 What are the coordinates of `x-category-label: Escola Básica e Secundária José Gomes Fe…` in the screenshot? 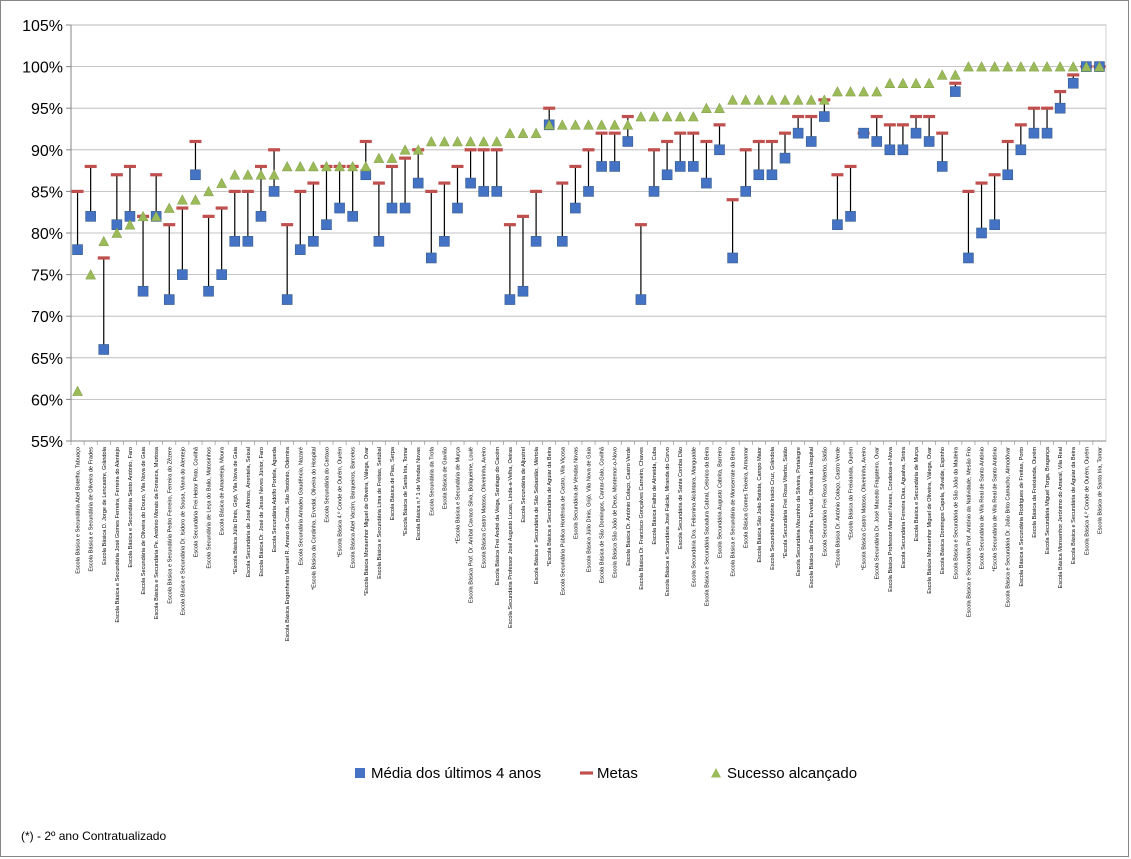 It's located at (118, 535).